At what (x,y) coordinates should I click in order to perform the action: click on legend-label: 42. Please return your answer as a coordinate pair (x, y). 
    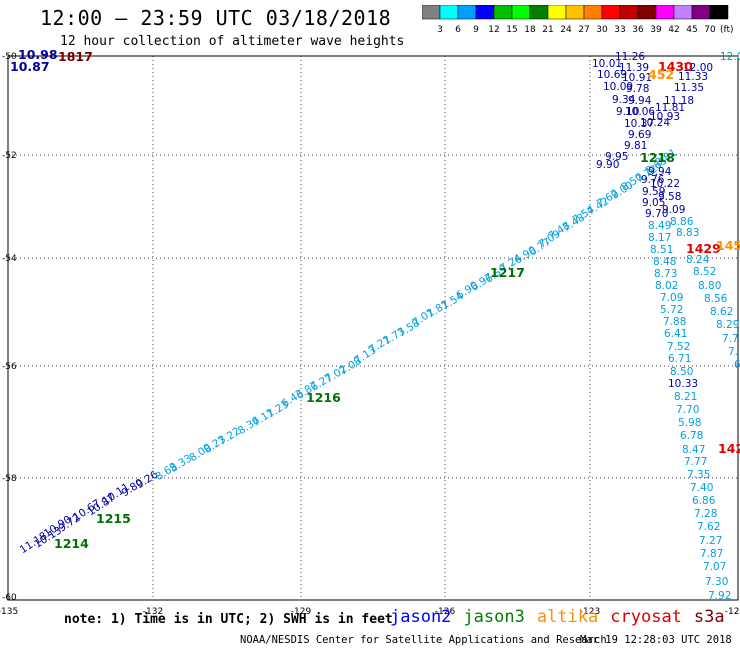
    Looking at the image, I should click on (673, 30).